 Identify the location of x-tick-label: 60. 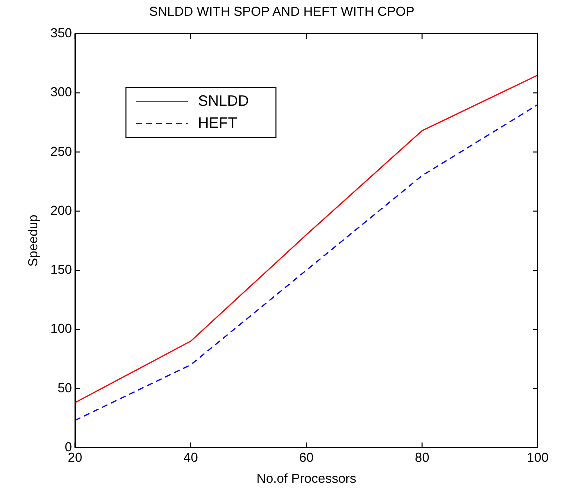
(306, 458).